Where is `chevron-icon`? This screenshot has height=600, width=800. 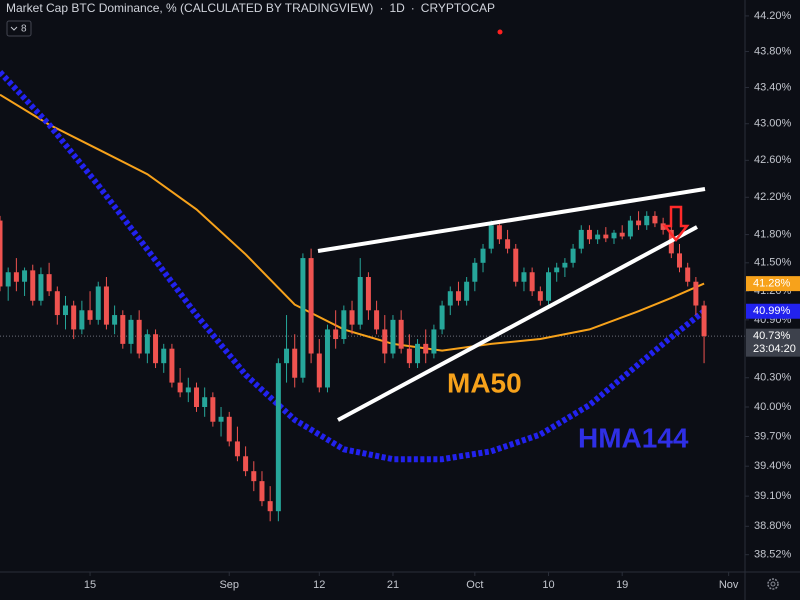 chevron-icon is located at coordinates (14, 28).